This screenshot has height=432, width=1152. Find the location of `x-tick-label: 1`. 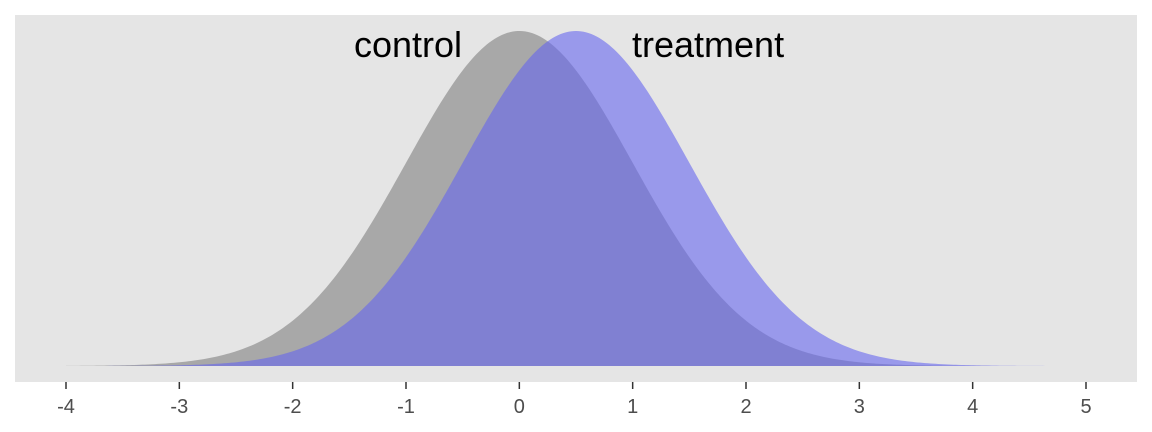

x-tick-label: 1 is located at coordinates (632, 407).